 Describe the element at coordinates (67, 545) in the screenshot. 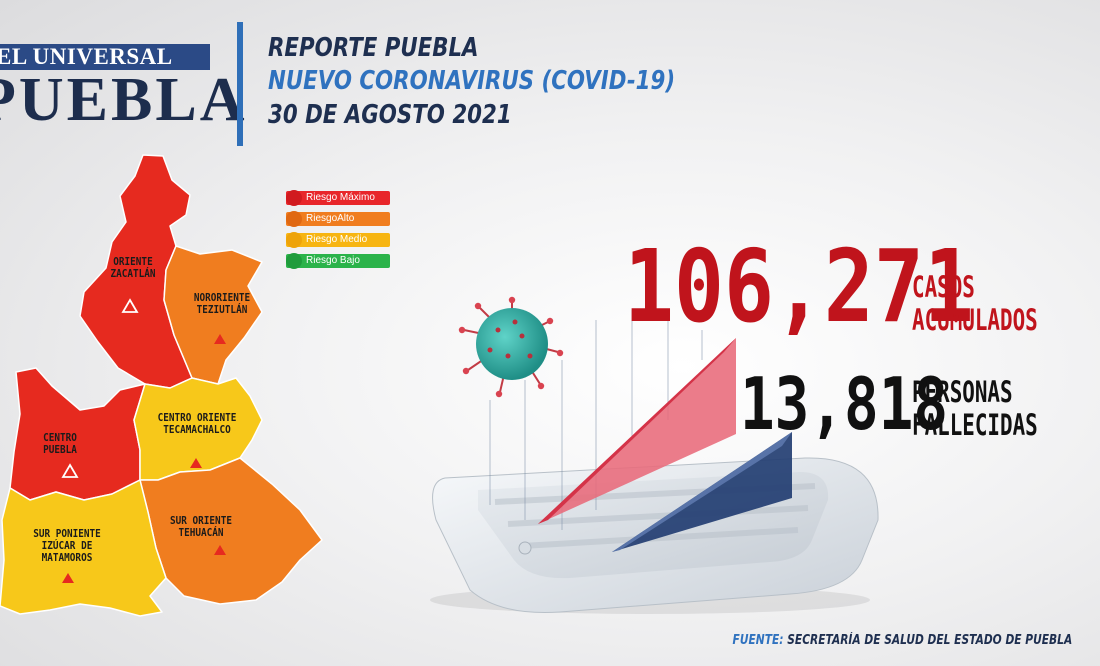

I see `region-label-sur-poniente-izucar: SUR PONIENTE IZÚCAR DE MATAMOROS` at that location.